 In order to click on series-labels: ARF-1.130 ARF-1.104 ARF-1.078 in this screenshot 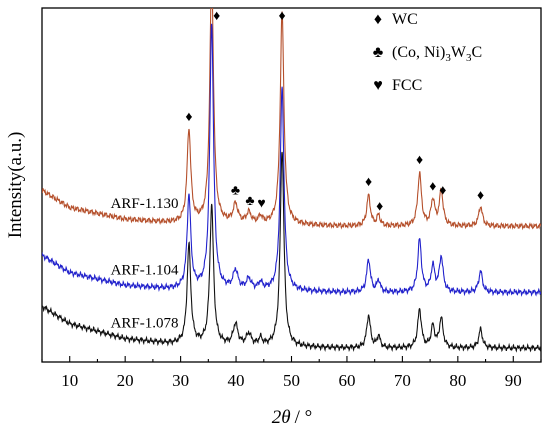, I will do `click(145, 263)`.